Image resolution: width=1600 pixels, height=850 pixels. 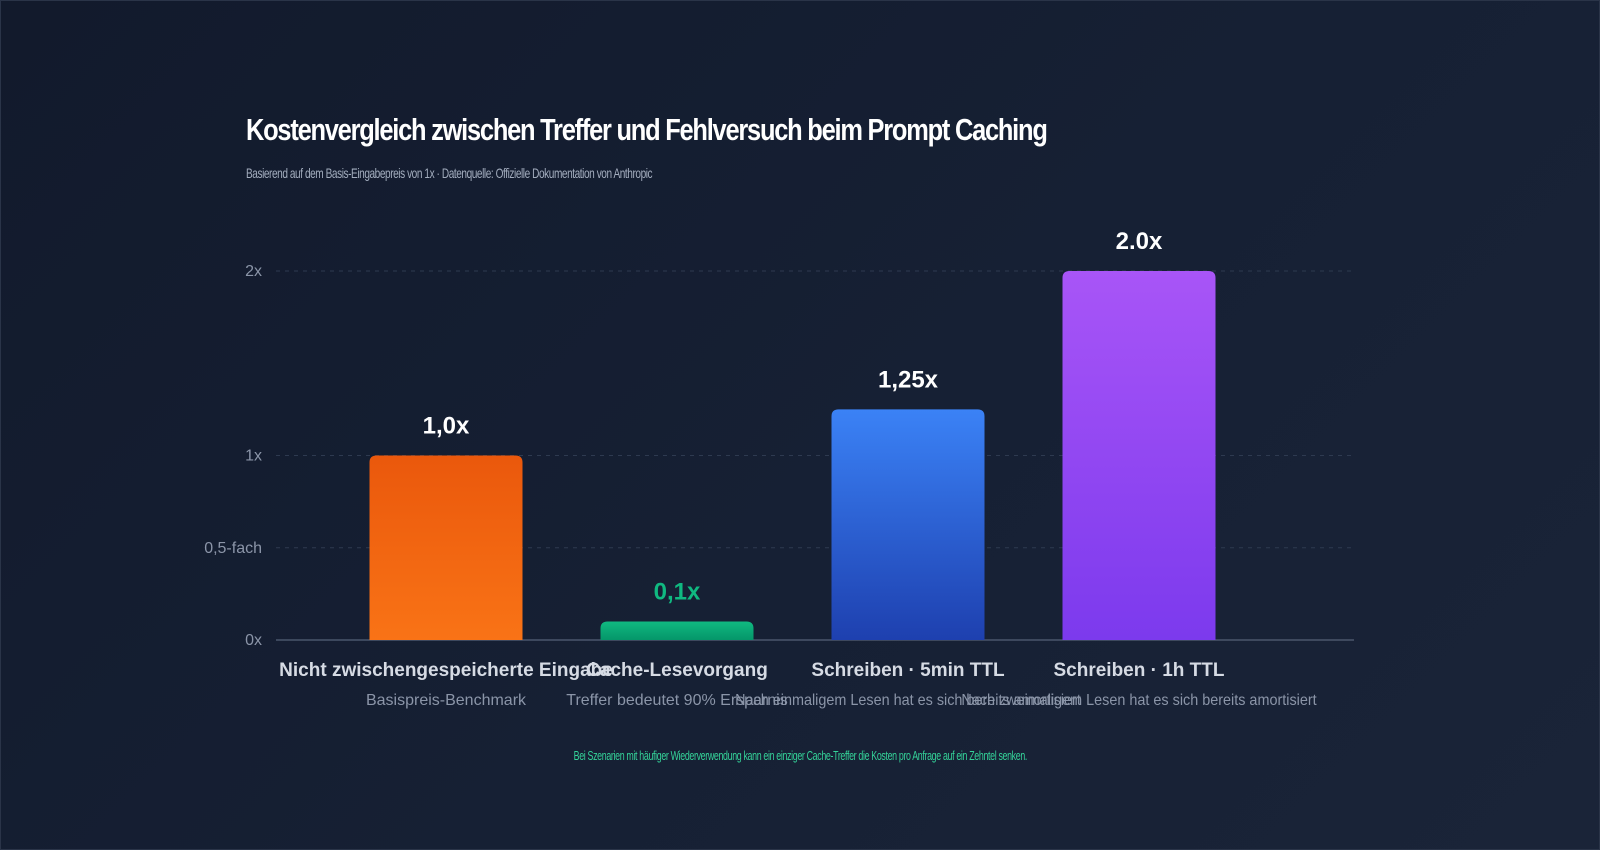 What do you see at coordinates (676, 700) in the screenshot?
I see `category-sublabel: Treffer bedeutet 90% Ersparnis` at bounding box center [676, 700].